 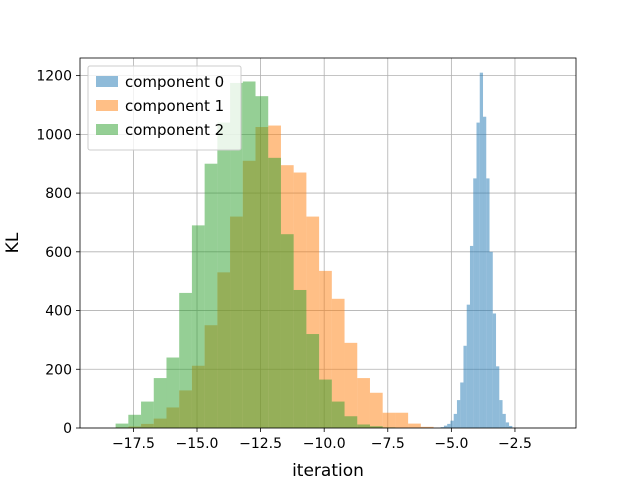 What do you see at coordinates (67, 429) in the screenshot?
I see `y-tick-label: 0` at bounding box center [67, 429].